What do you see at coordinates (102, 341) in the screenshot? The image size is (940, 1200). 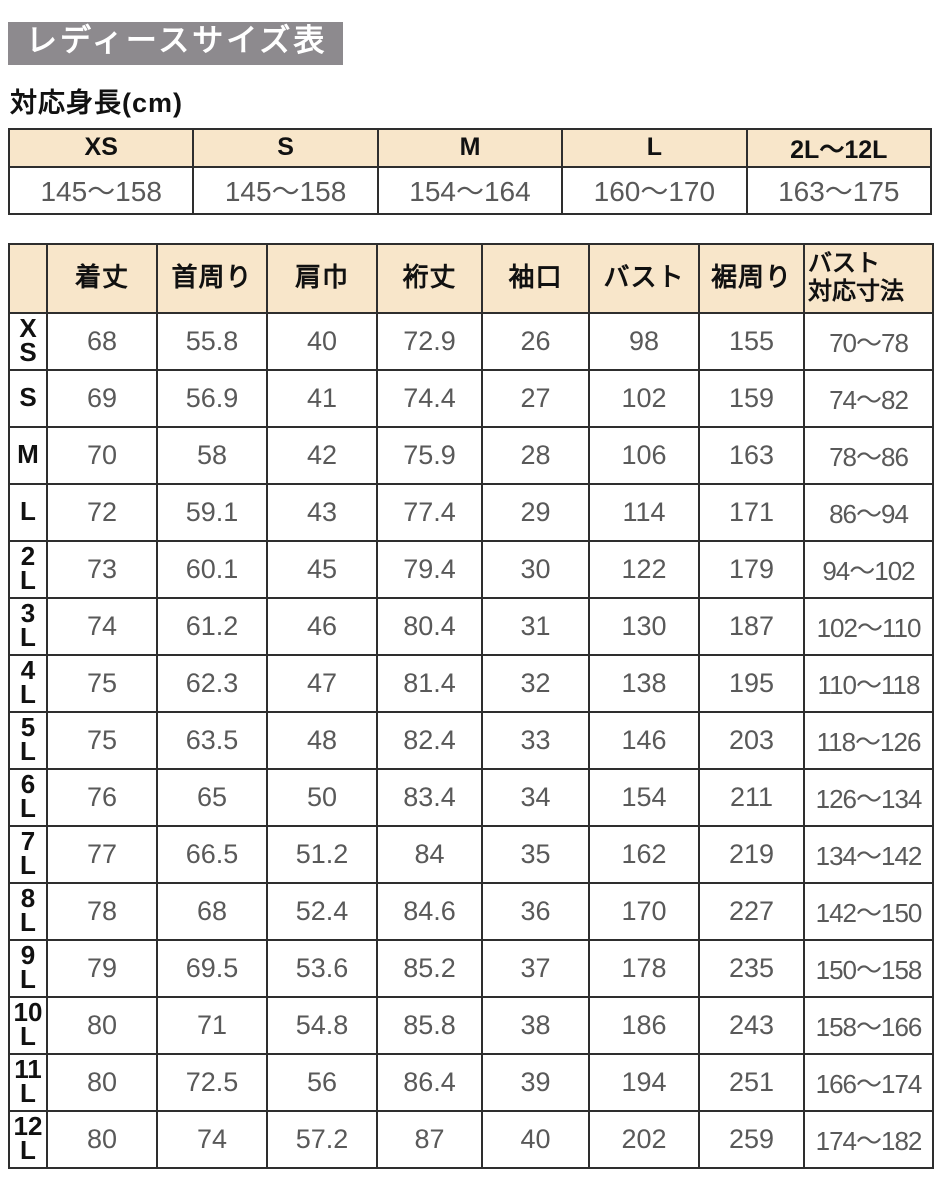 I see `measurement-value-cell: 68` at bounding box center [102, 341].